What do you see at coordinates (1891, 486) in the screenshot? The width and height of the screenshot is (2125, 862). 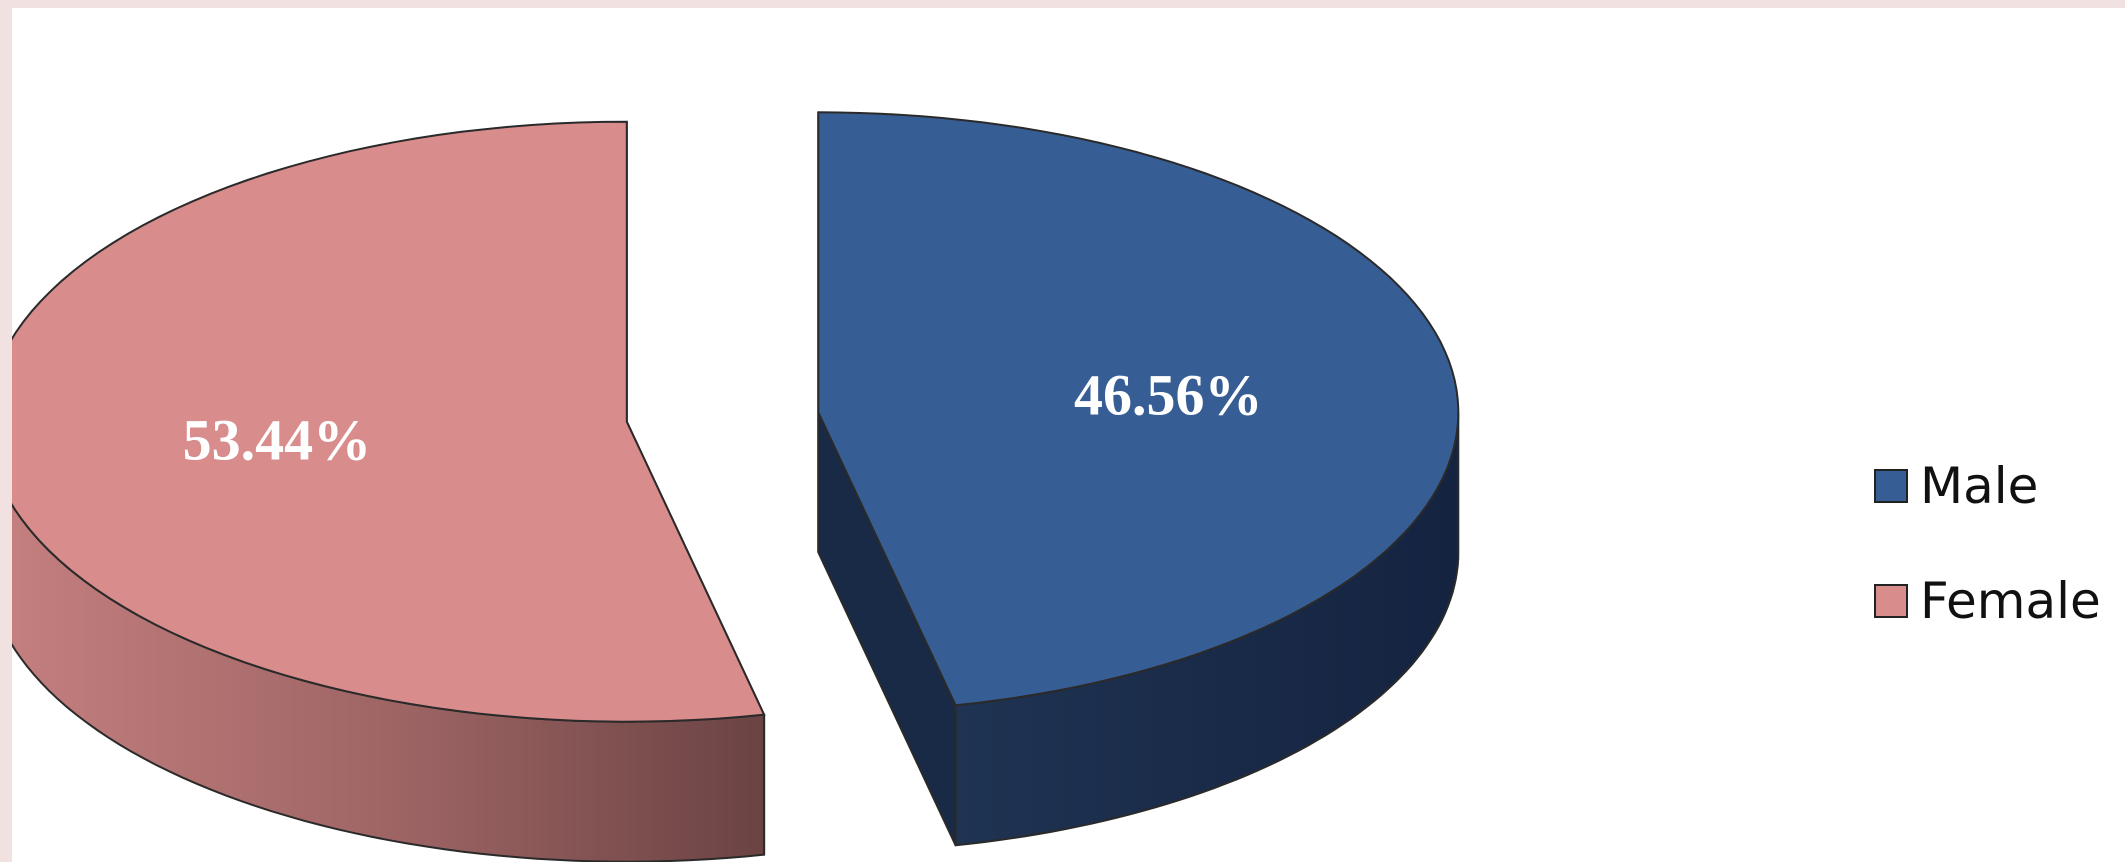 I see `legend-swatch-male` at bounding box center [1891, 486].